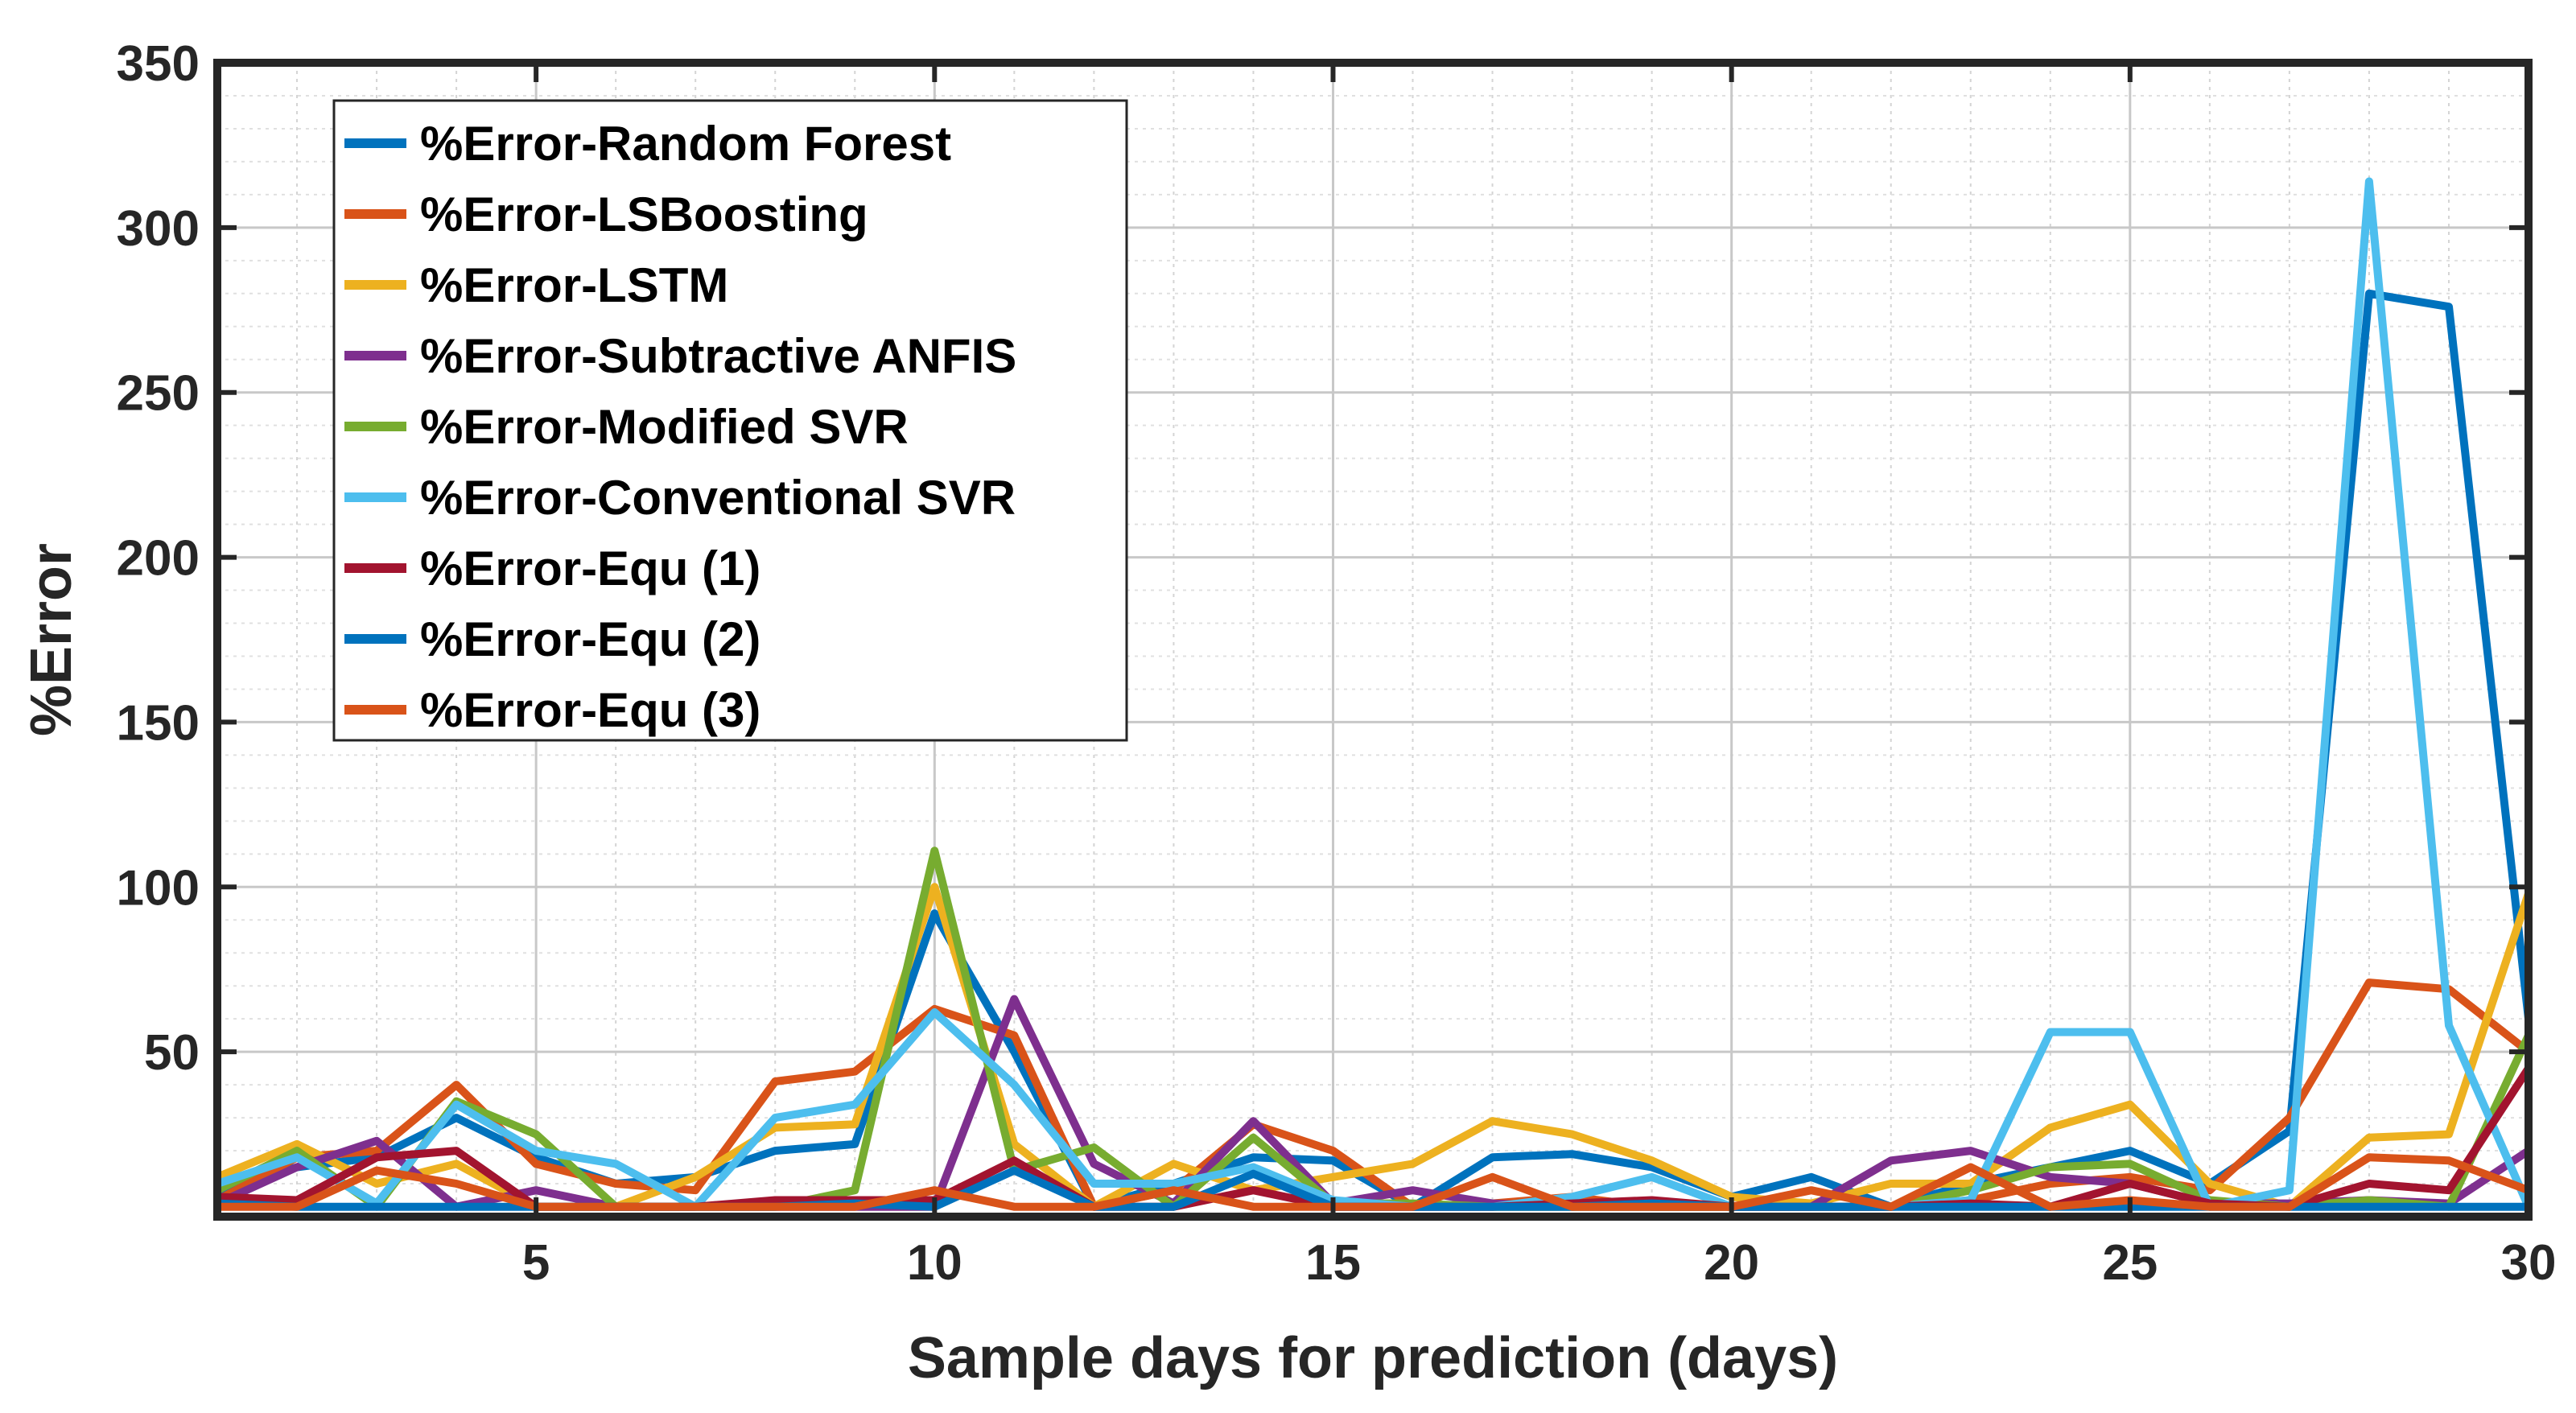 This screenshot has height=1413, width=2576. I want to click on x-tick-label: 10, so click(934, 1263).